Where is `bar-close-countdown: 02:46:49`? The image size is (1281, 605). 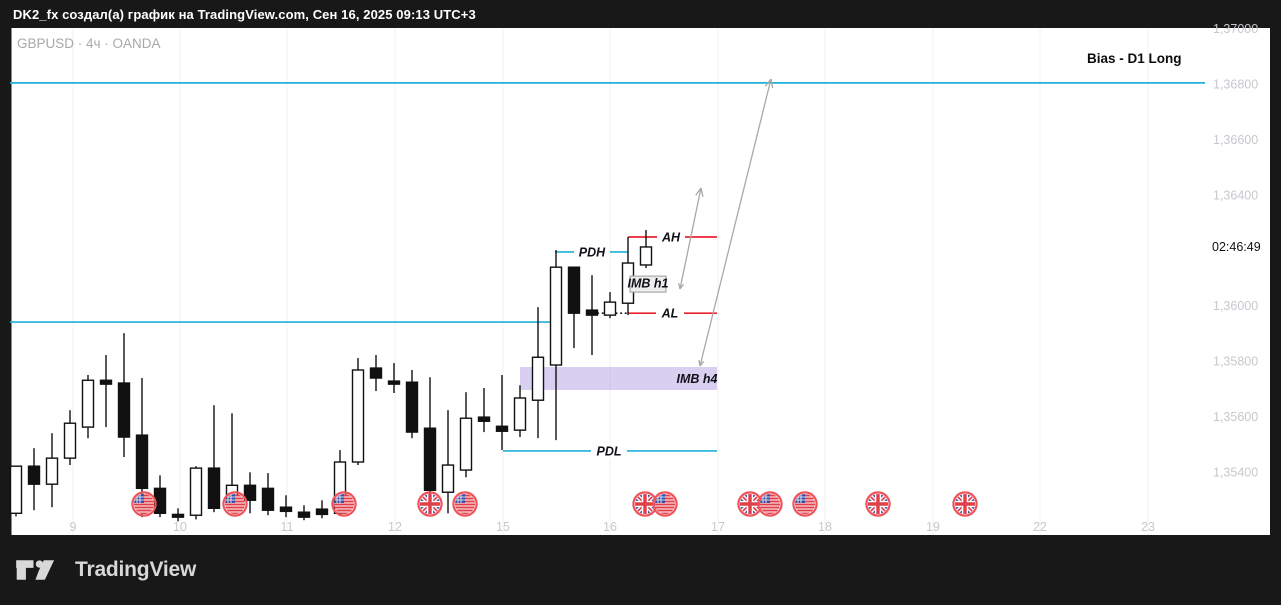 bar-close-countdown: 02:46:49 is located at coordinates (1236, 247).